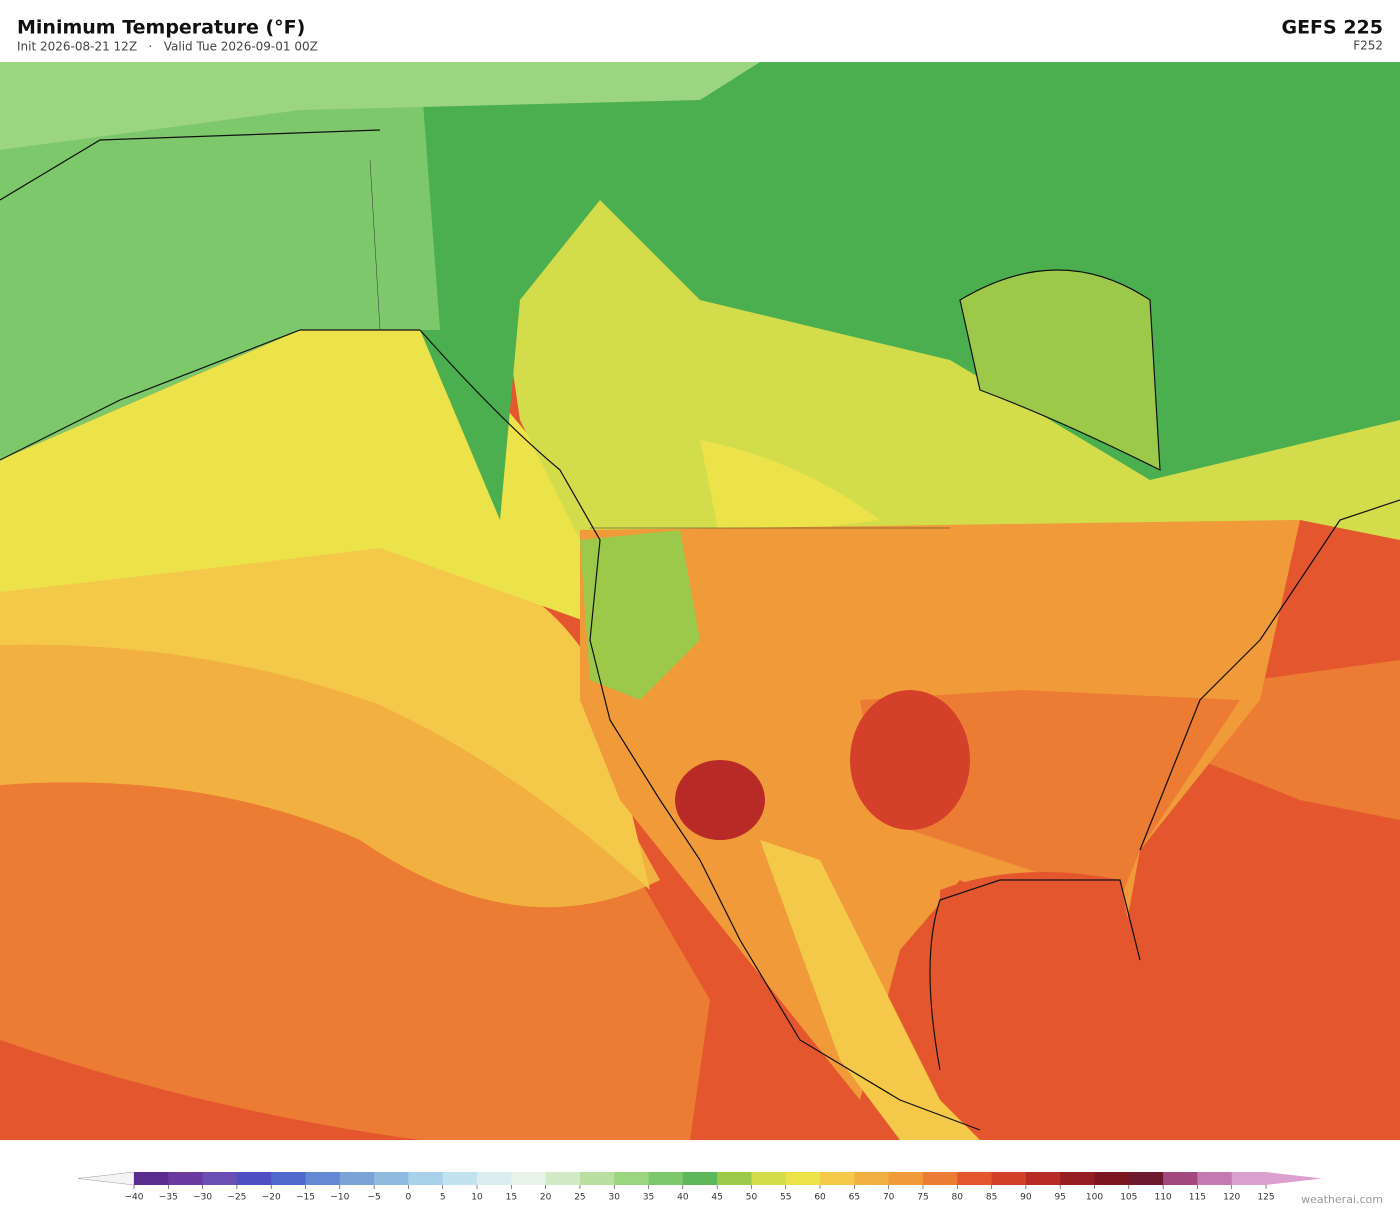 Image resolution: width=1400 pixels, height=1219 pixels. I want to click on extend-under, so click(106, 1178).